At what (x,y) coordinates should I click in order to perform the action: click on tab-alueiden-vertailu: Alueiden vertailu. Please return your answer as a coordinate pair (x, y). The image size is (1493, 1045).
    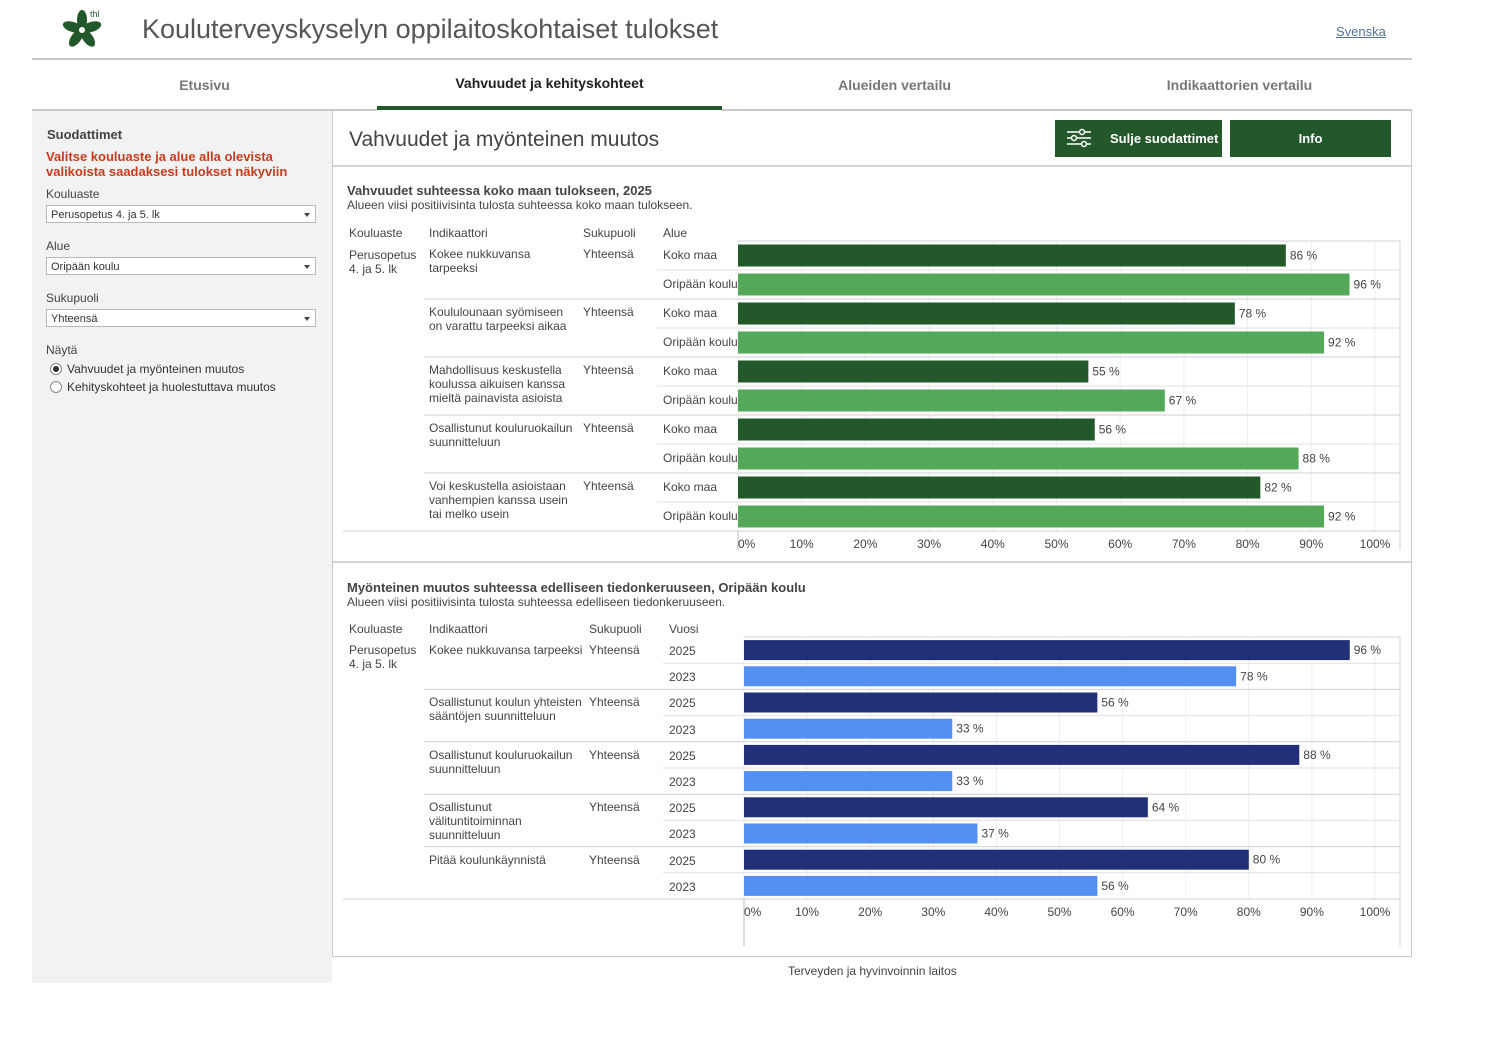
    Looking at the image, I should click on (894, 85).